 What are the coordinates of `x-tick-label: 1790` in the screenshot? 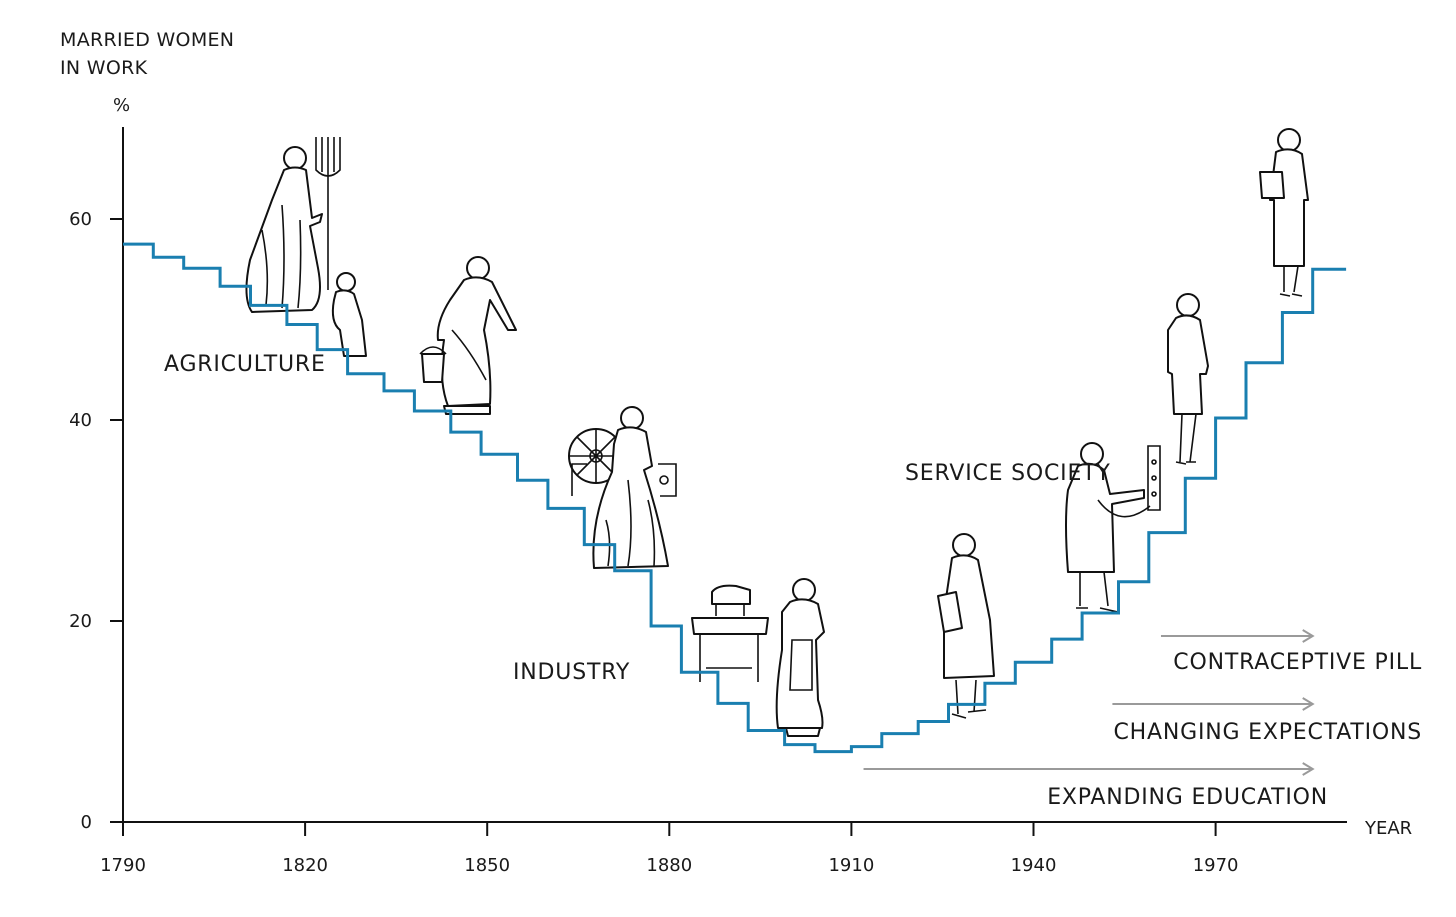 It's located at (123, 865).